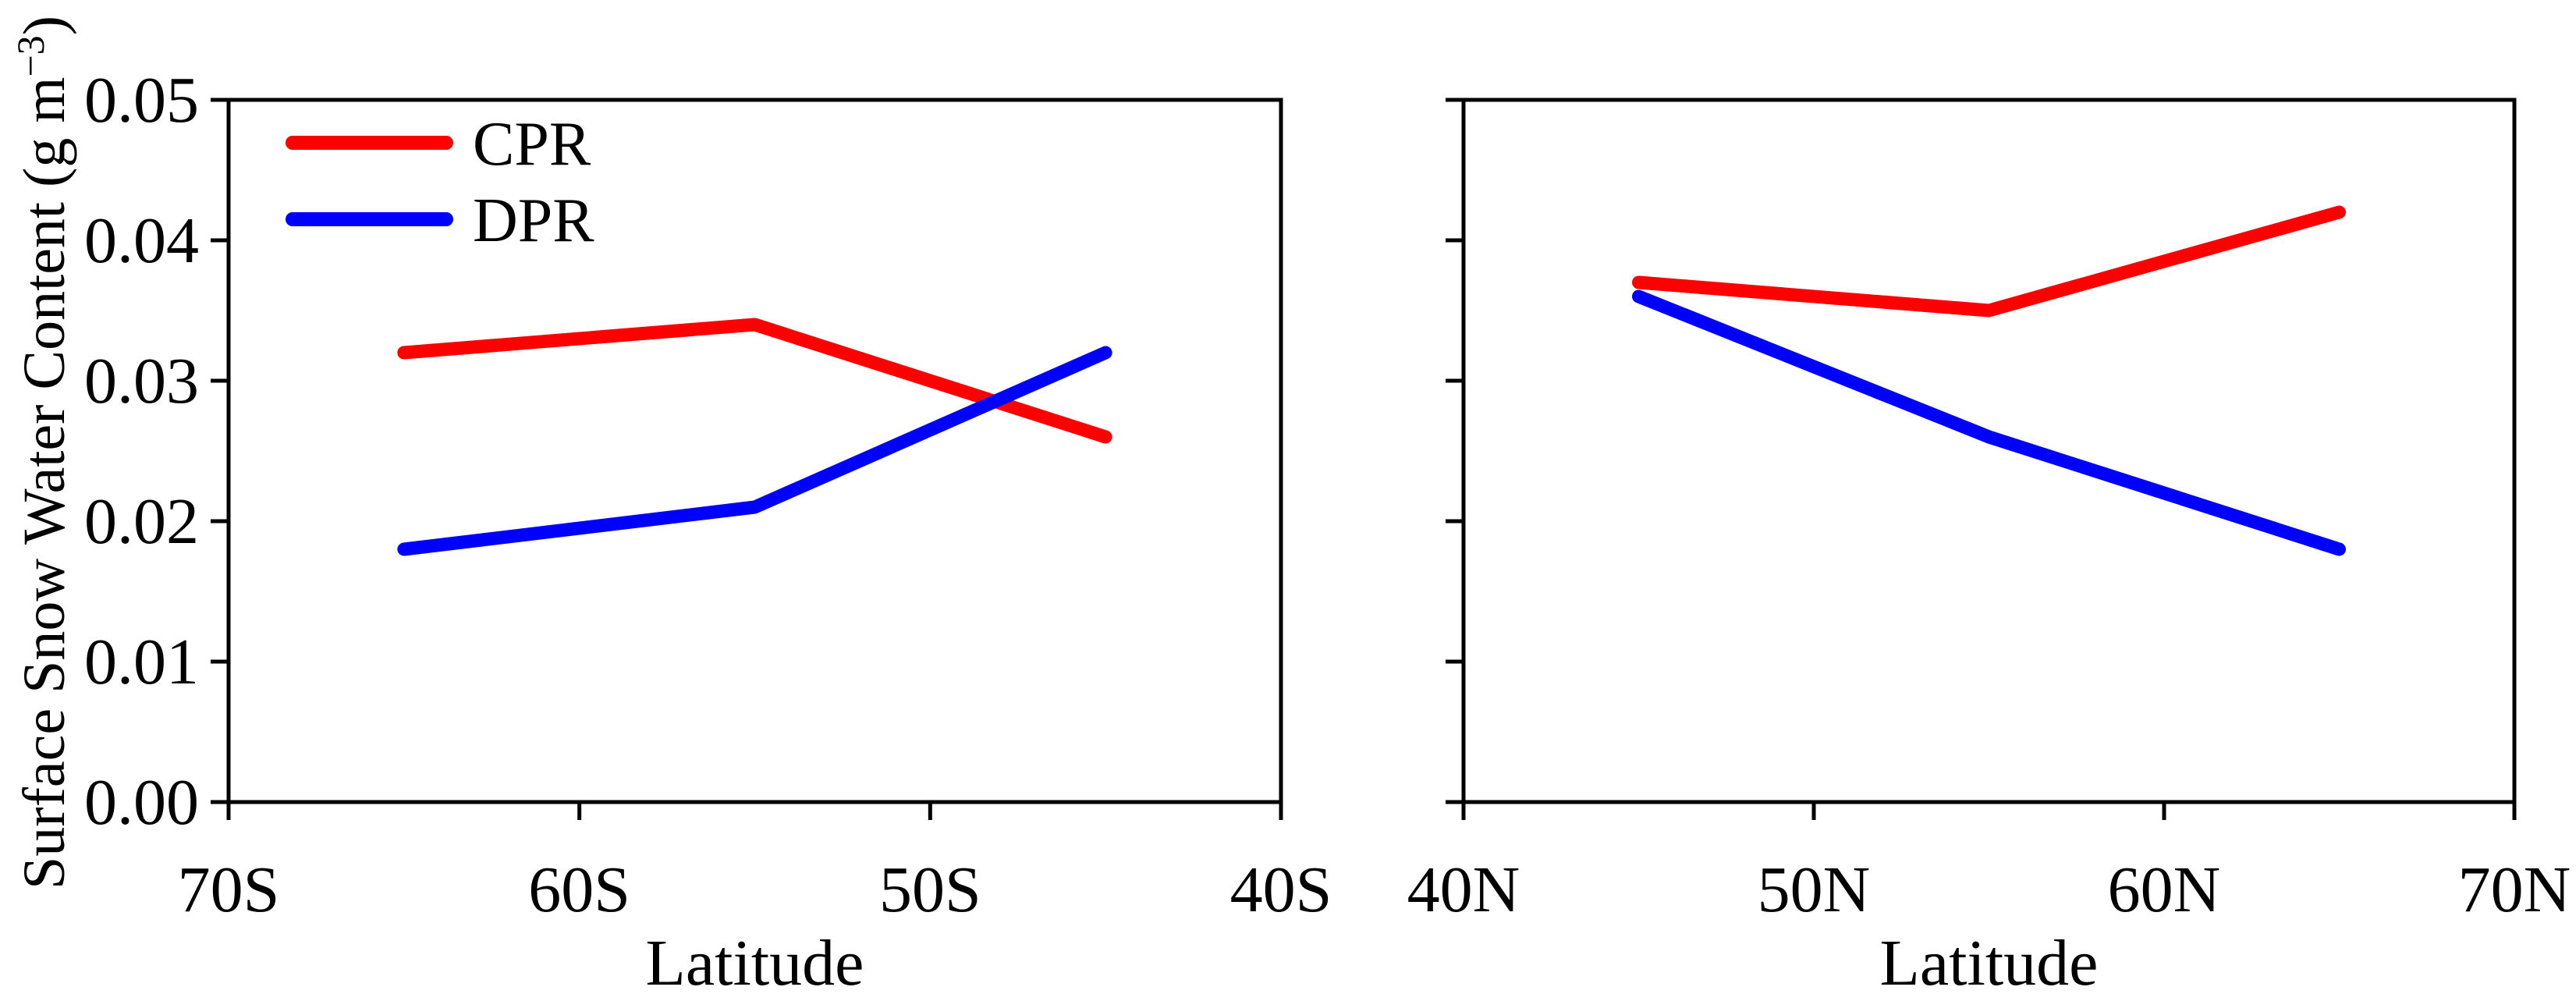  Describe the element at coordinates (532, 144) in the screenshot. I see `legend-label-cpr: CPR` at that location.